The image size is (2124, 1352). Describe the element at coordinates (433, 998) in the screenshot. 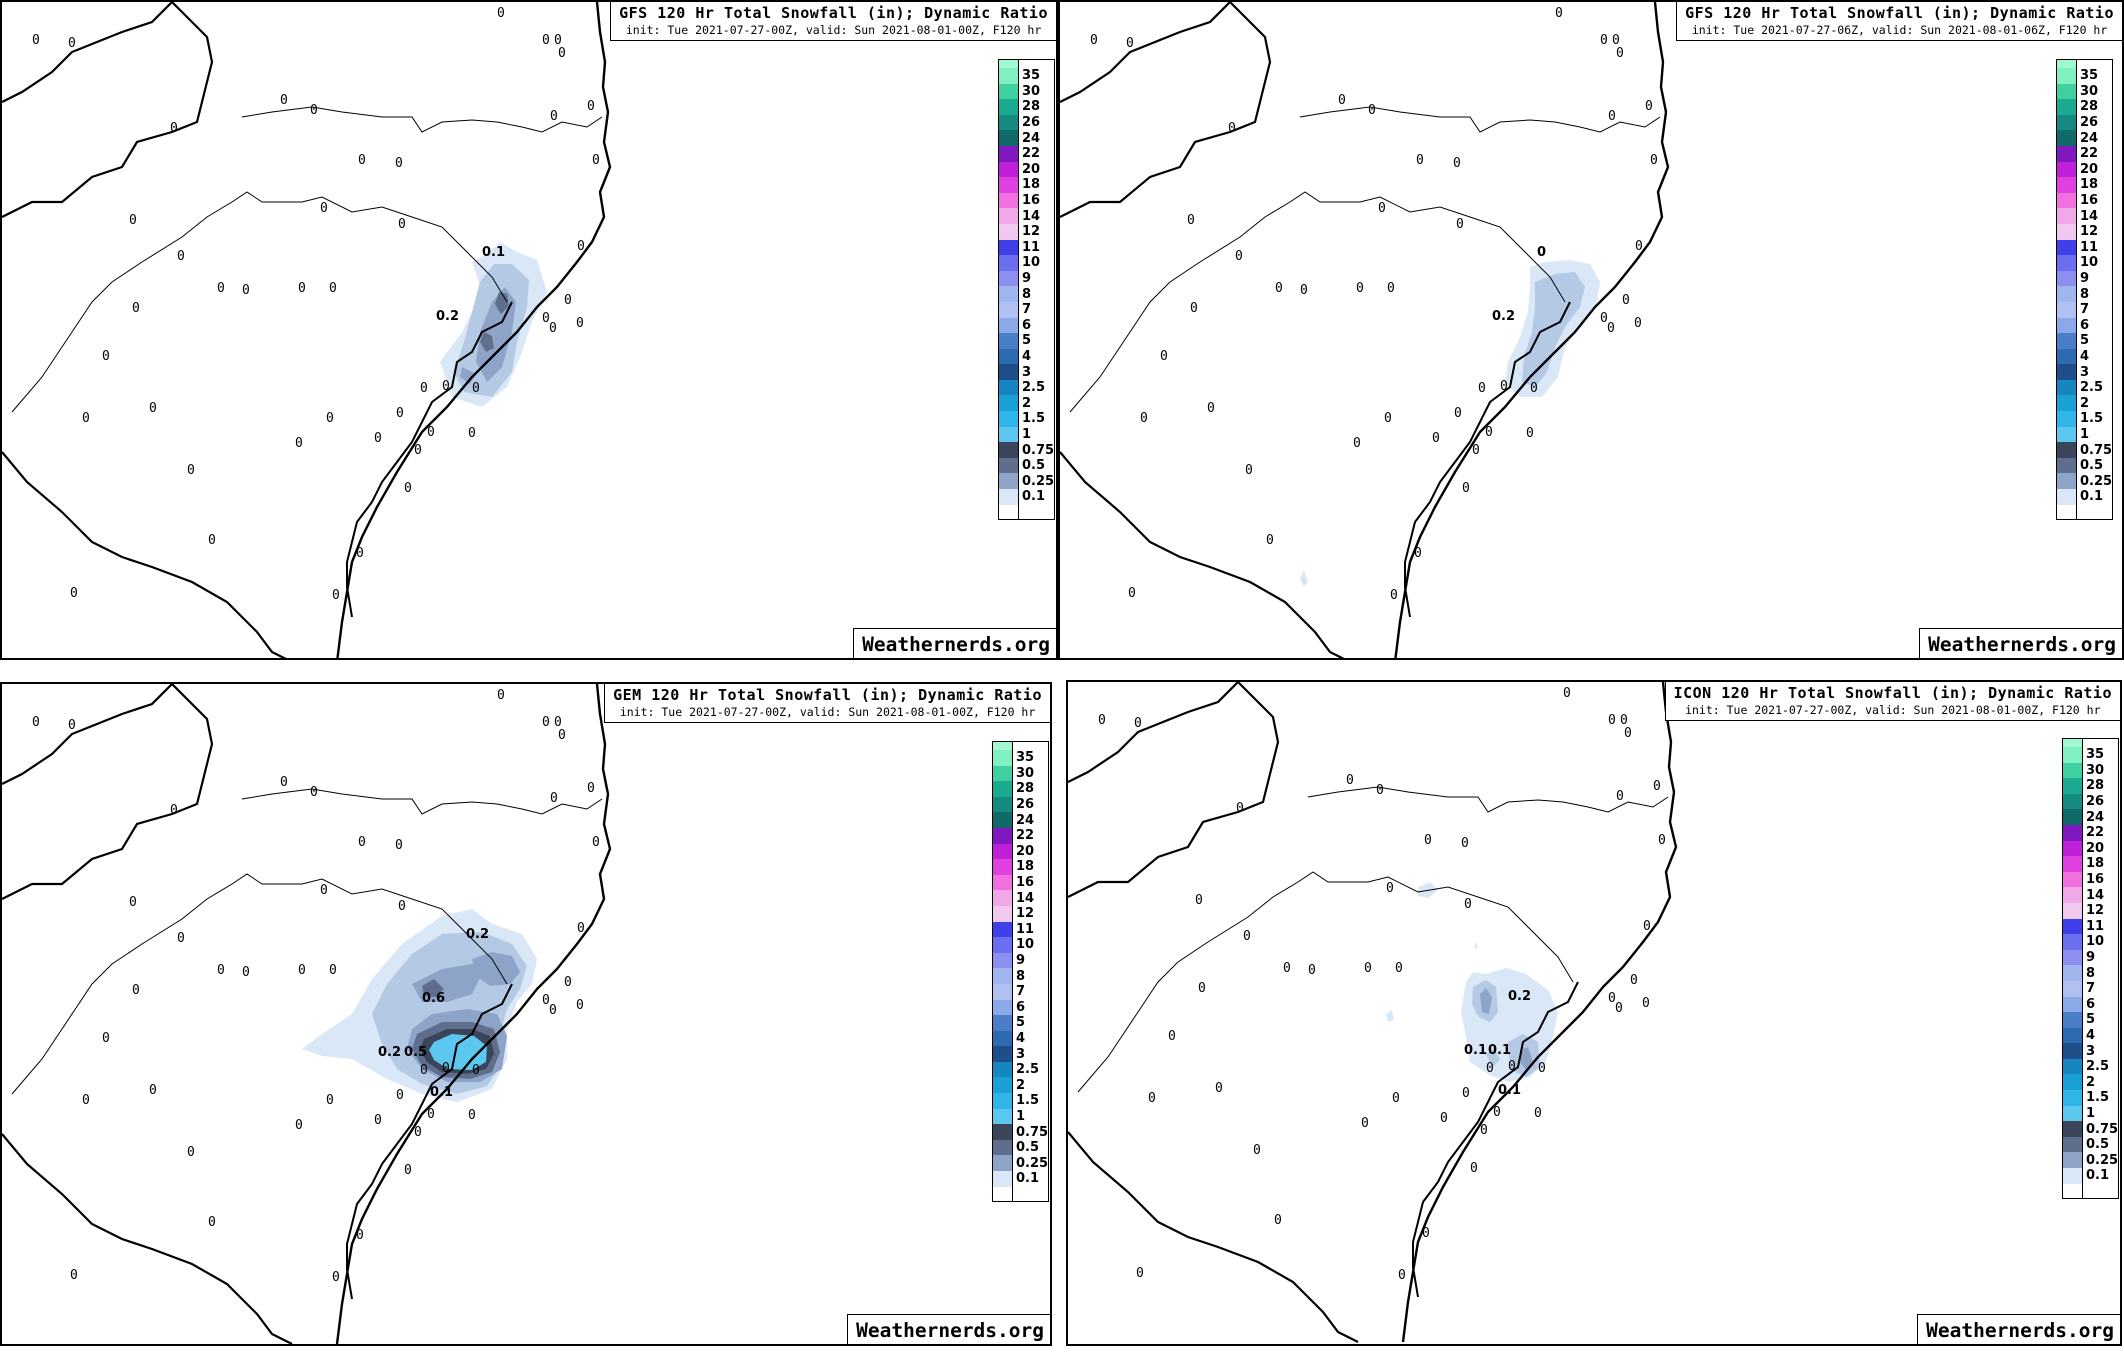

I see `contour-label: 0.6` at that location.